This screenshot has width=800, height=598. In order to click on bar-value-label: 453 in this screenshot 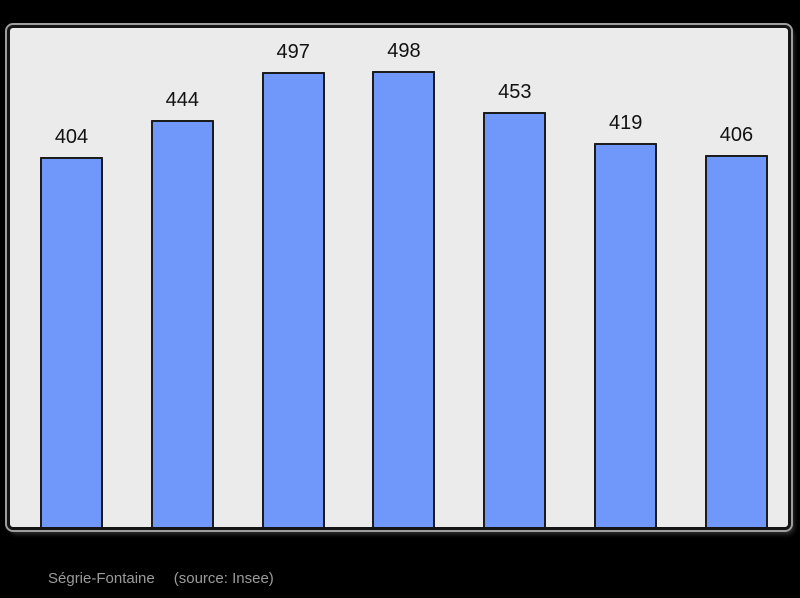, I will do `click(515, 92)`.